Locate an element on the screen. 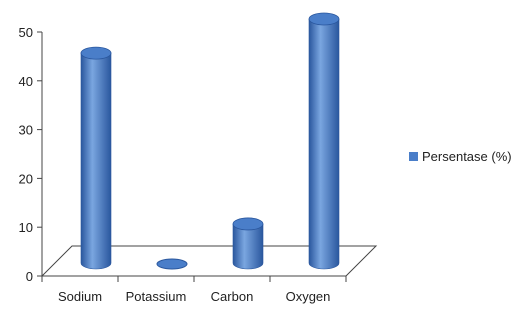  x-category-label: Potassium is located at coordinates (156, 296).